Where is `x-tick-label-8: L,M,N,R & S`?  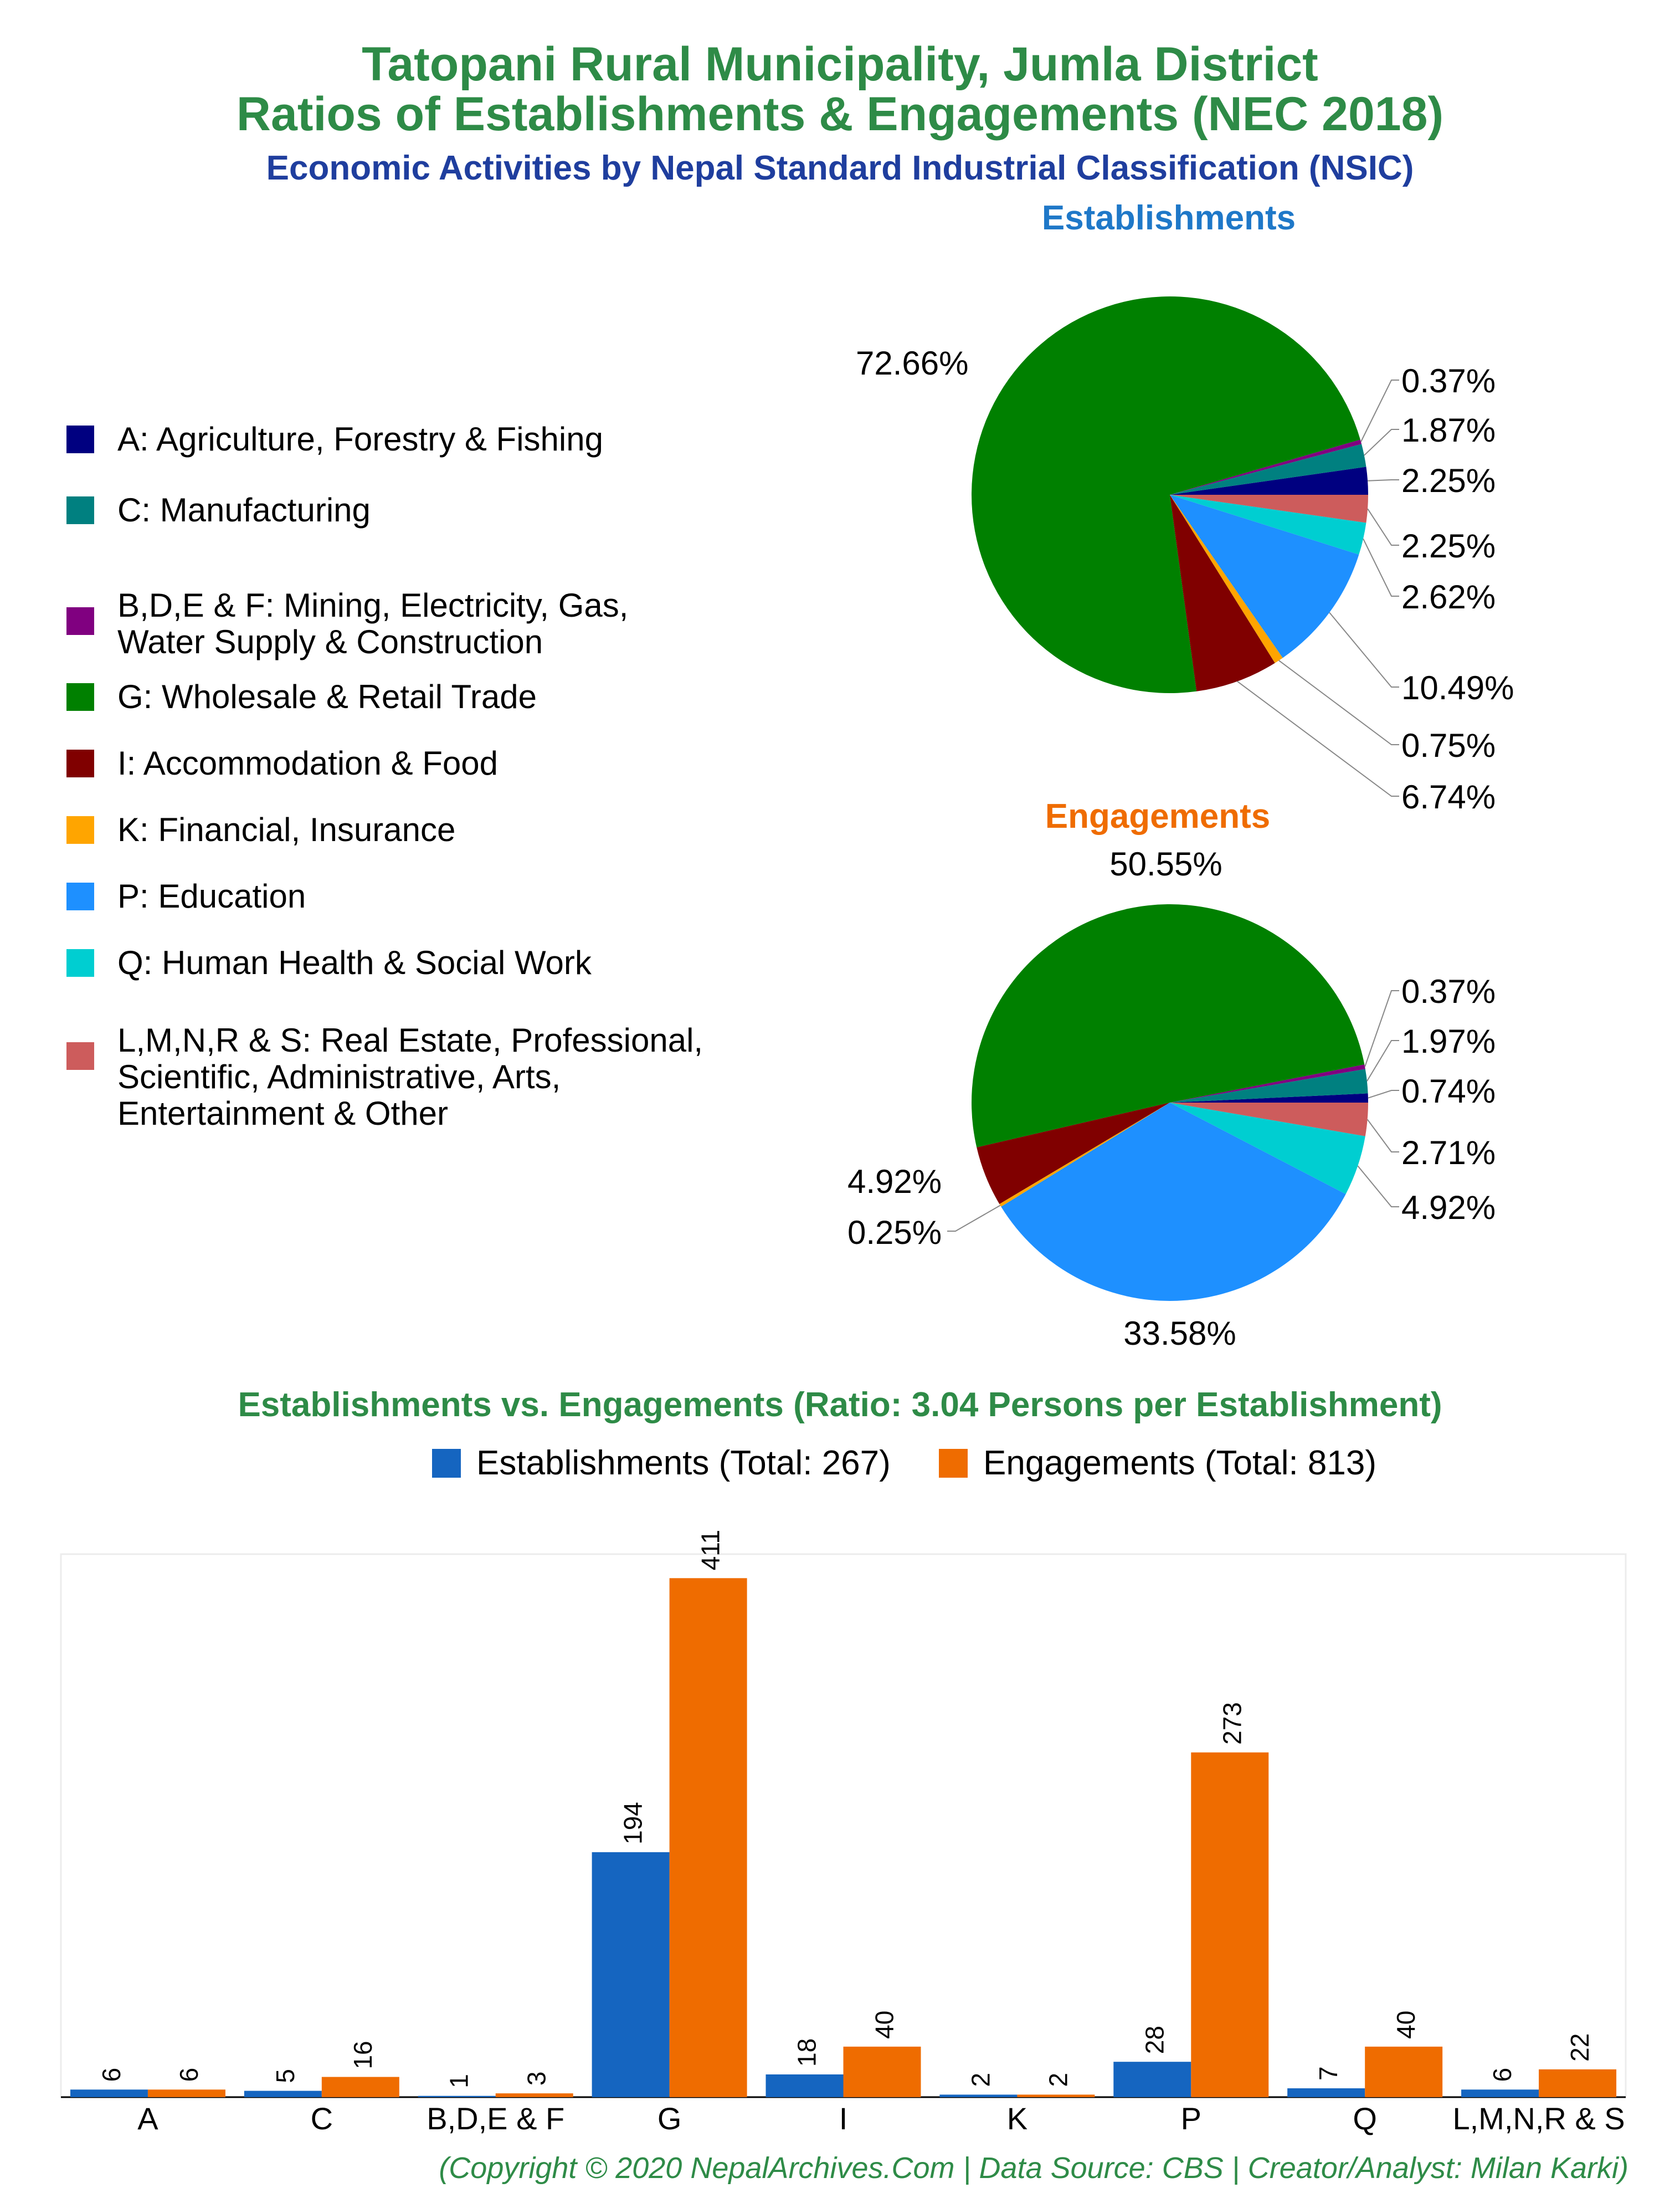 x-tick-label-8: L,M,N,R & S is located at coordinates (1538, 2118).